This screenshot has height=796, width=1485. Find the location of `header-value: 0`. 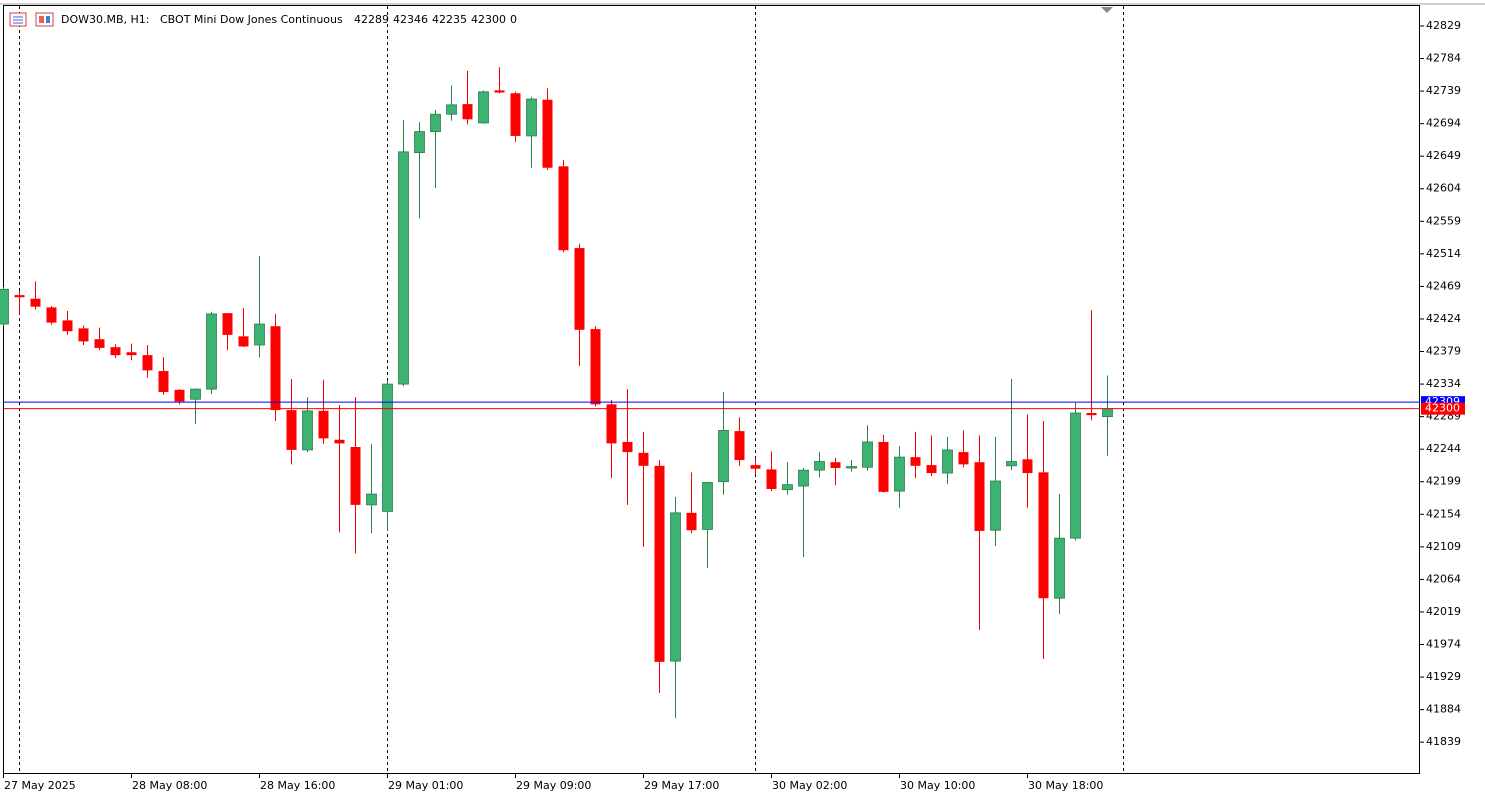

header-value: 0 is located at coordinates (513, 19).